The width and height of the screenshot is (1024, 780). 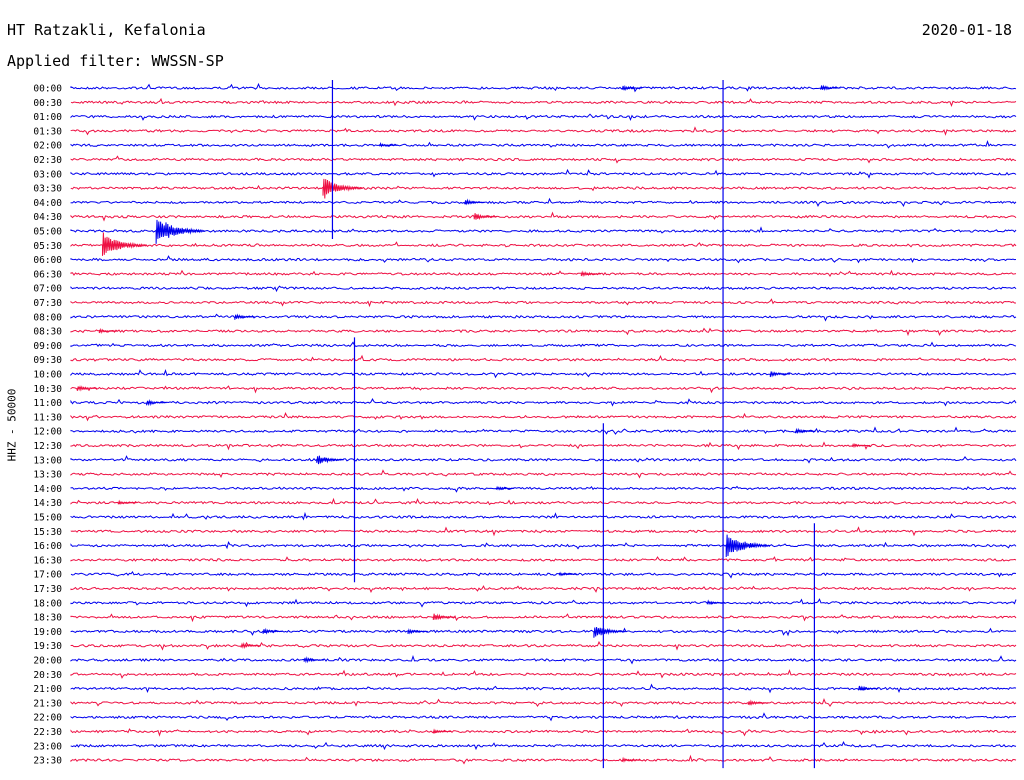 What do you see at coordinates (47, 575) in the screenshot?
I see `row-time-label: 17:00` at bounding box center [47, 575].